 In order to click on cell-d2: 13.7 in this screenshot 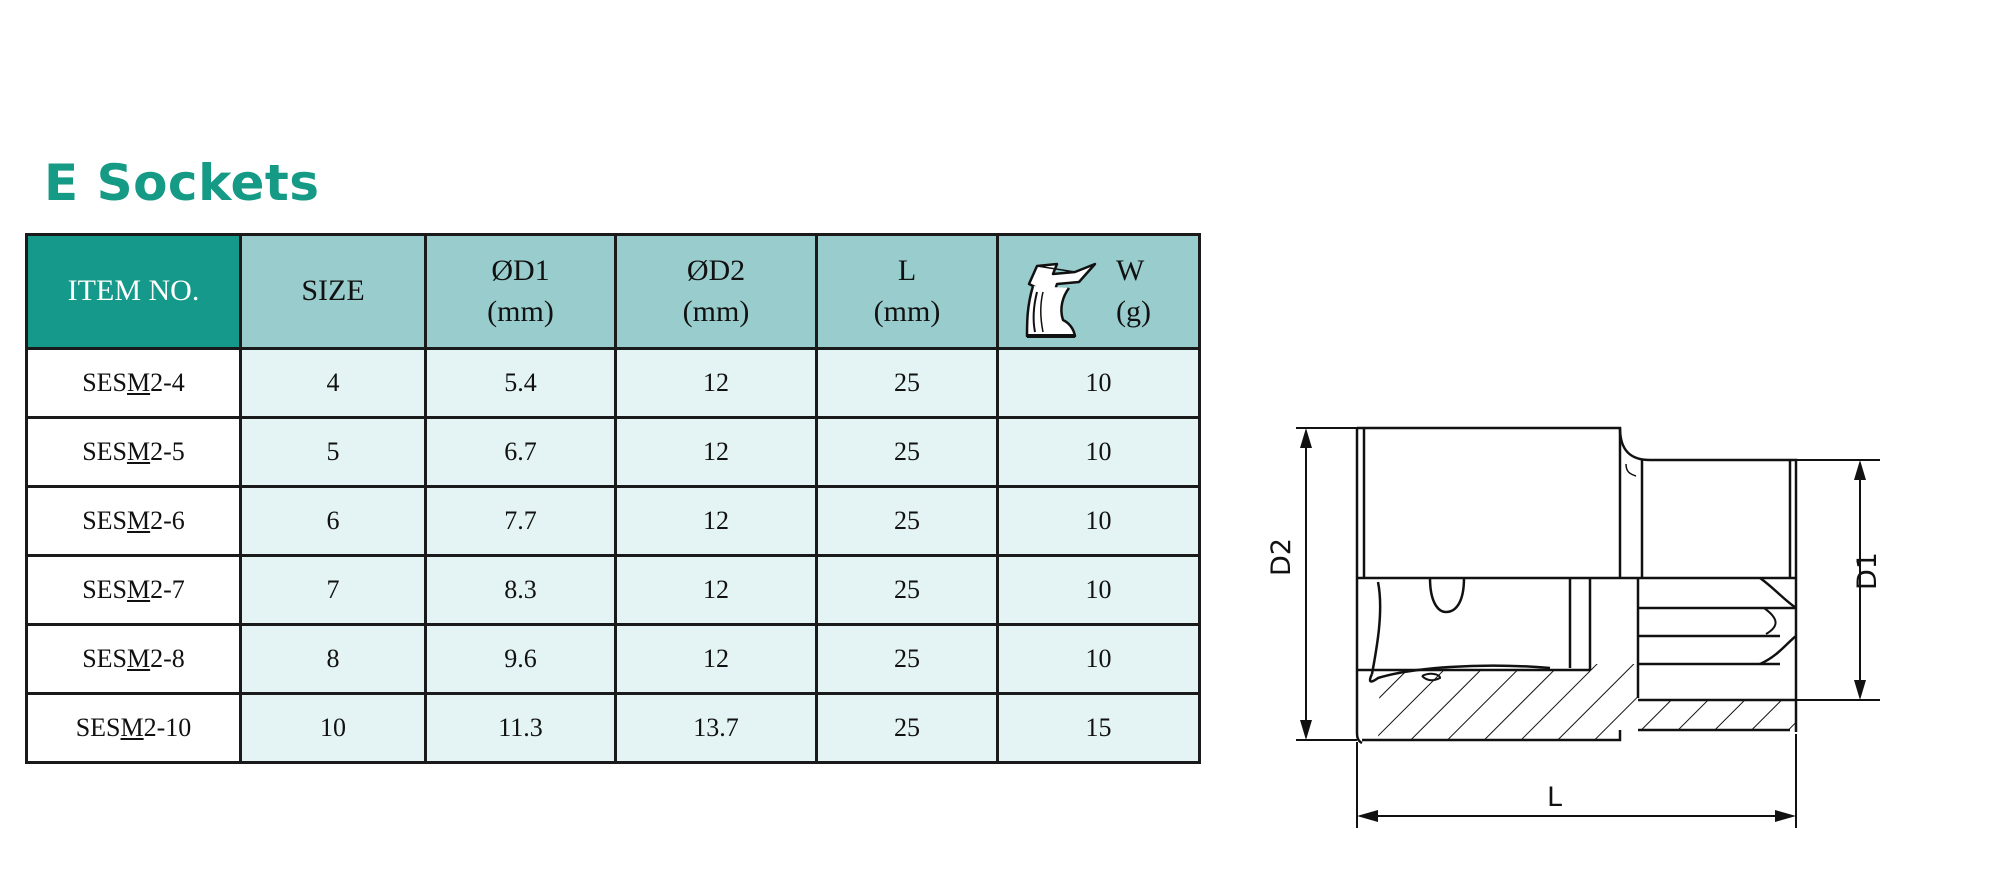, I will do `click(716, 728)`.